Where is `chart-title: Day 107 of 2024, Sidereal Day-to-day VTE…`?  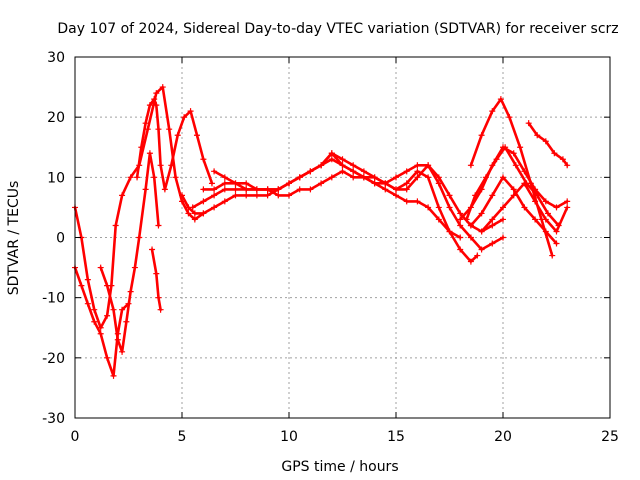 chart-title: Day 107 of 2024, Sidereal Day-to-day VTE… is located at coordinates (337, 29).